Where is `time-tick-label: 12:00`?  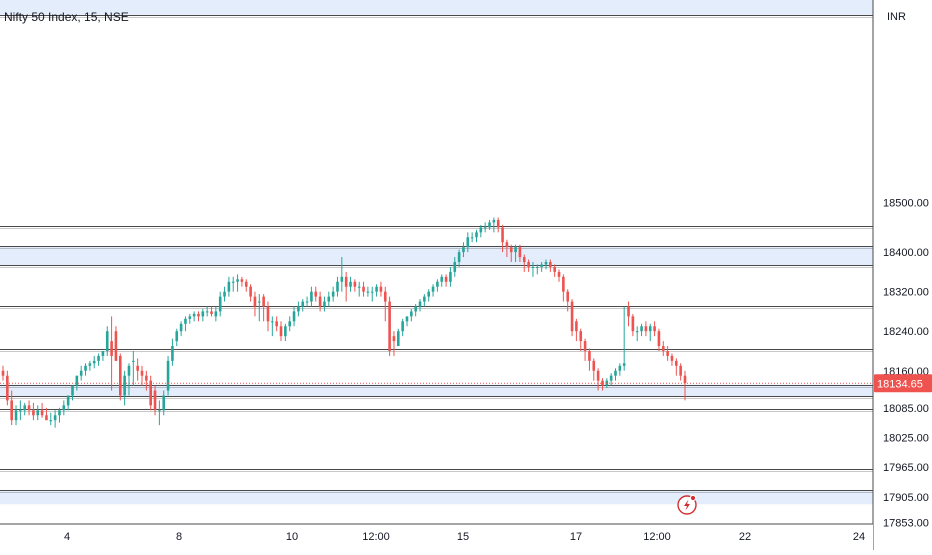
time-tick-label: 12:00 is located at coordinates (657, 537).